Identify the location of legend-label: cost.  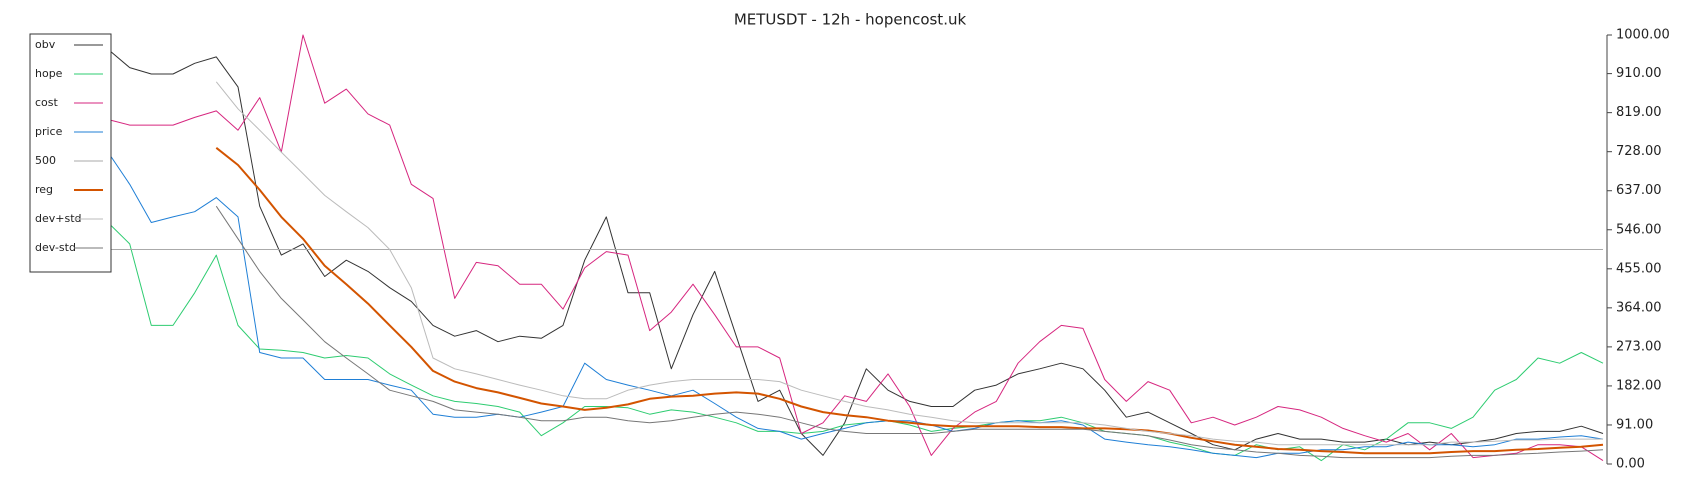
(47, 102).